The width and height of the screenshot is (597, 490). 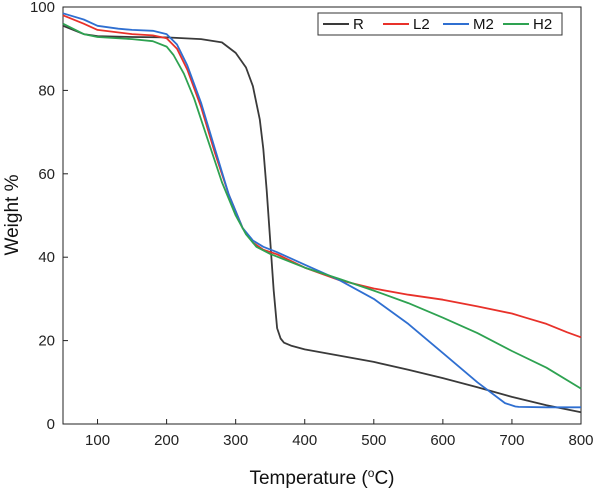 I want to click on legend-label-m2: M2, so click(x=483, y=24).